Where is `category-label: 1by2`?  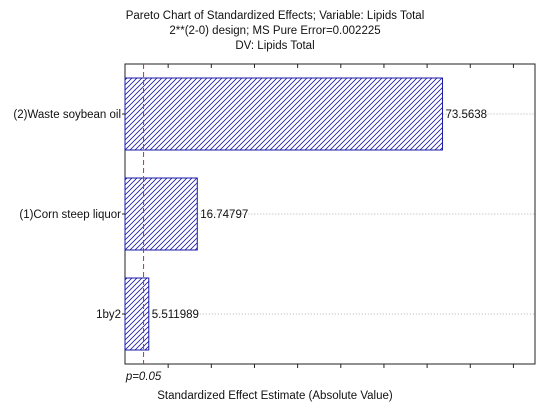 category-label: 1by2 is located at coordinates (108, 315).